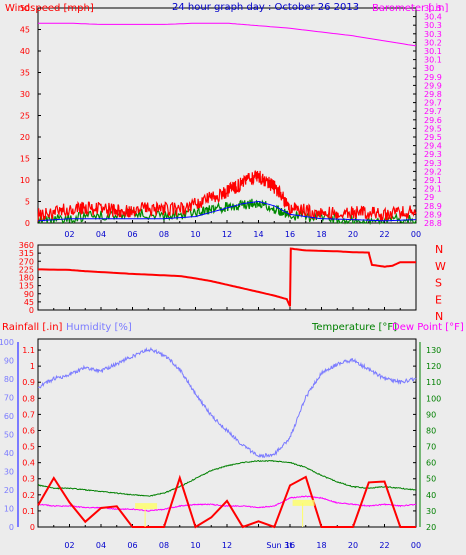 This screenshot has height=555, width=466. Describe the element at coordinates (31, 310) in the screenshot. I see `direction-tick-label: 0` at that location.